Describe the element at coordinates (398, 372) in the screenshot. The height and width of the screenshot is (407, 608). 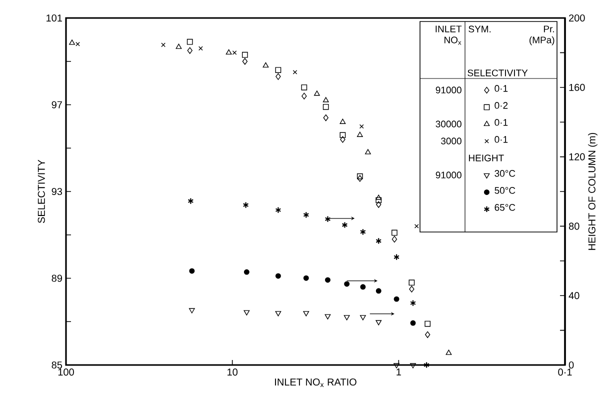
I see `x-tick-label: 1` at that location.